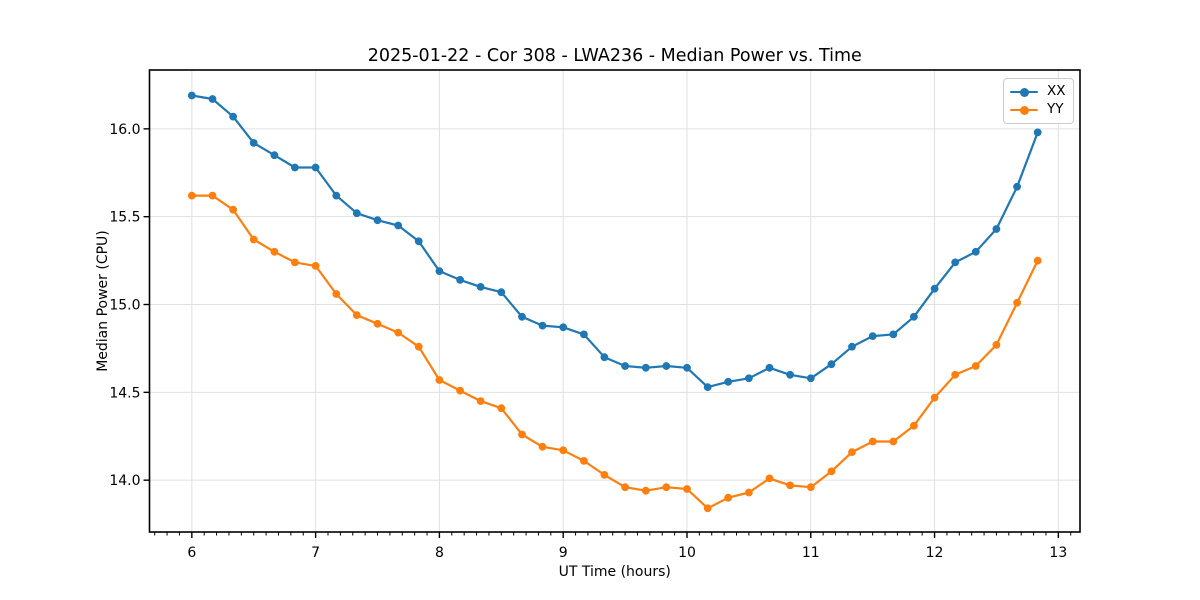  I want to click on legend-item-xx: XX, so click(1038, 92).